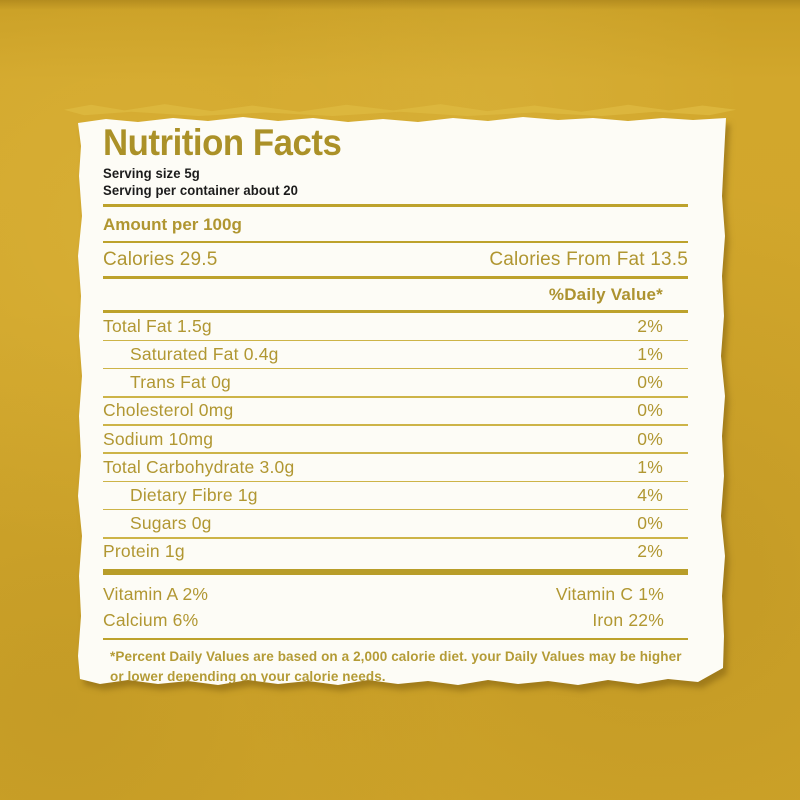 This screenshot has width=800, height=800. What do you see at coordinates (395, 354) in the screenshot?
I see `table-row-saturated-fat: Saturated Fat 0.4g 1%` at bounding box center [395, 354].